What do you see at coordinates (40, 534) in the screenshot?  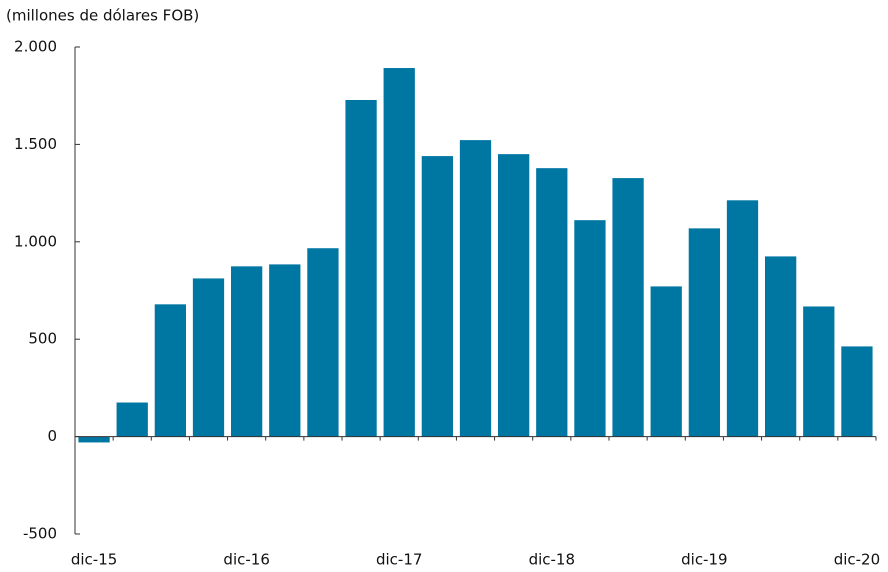 I see `y-tick-label: -500` at bounding box center [40, 534].